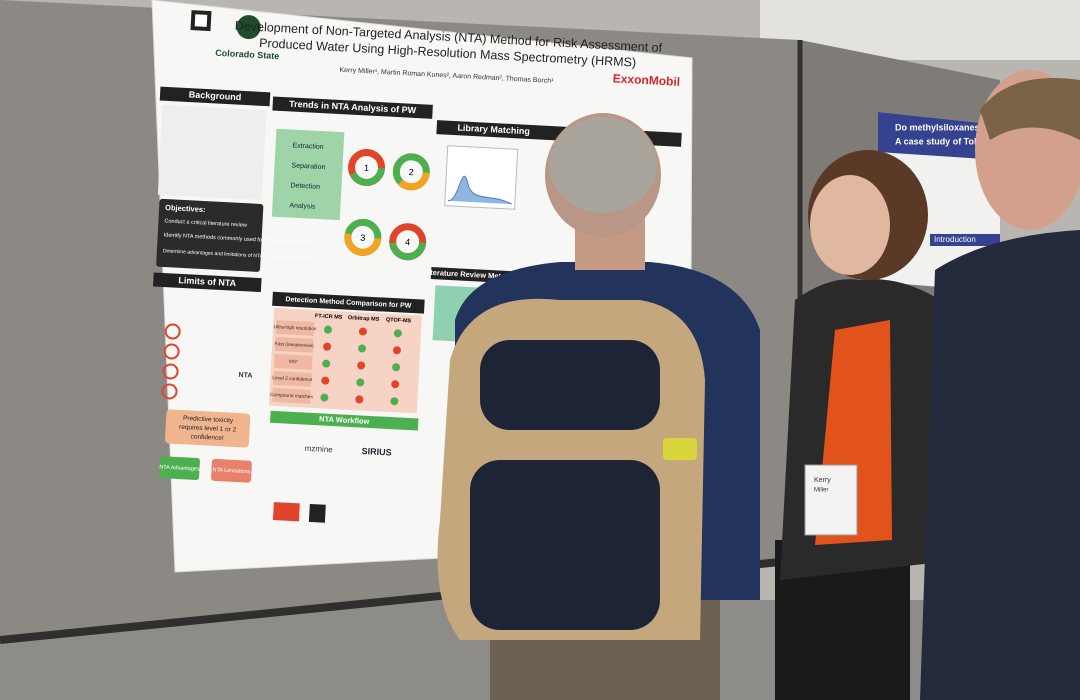 This screenshot has height=700, width=1080. What do you see at coordinates (302, 206) in the screenshot?
I see `workflow-step: Analysis` at bounding box center [302, 206].